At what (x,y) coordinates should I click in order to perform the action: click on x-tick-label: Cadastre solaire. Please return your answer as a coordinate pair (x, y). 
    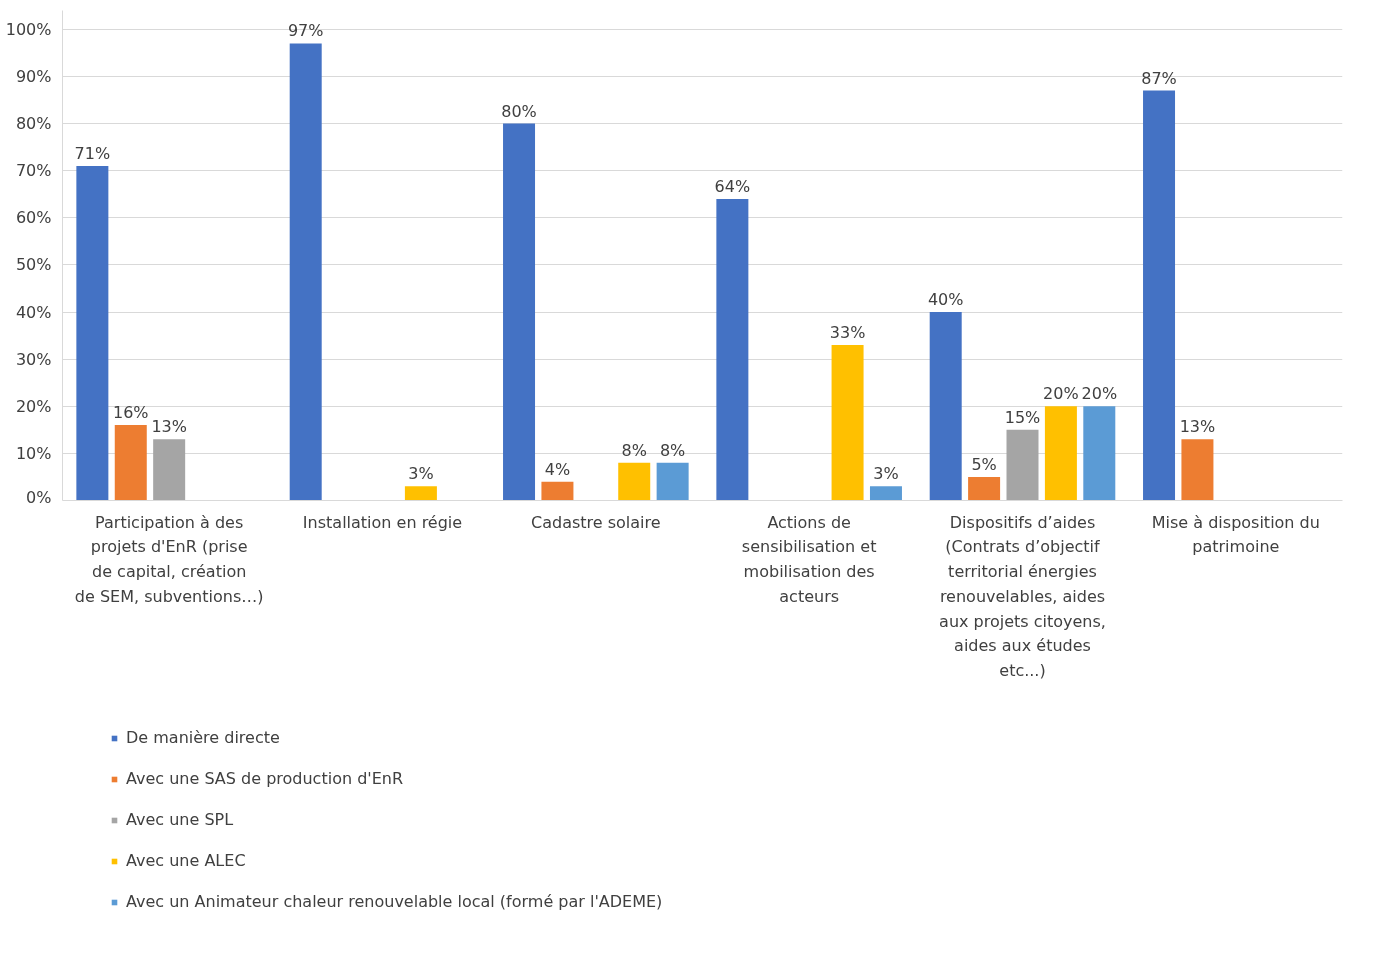
    Looking at the image, I should click on (596, 522).